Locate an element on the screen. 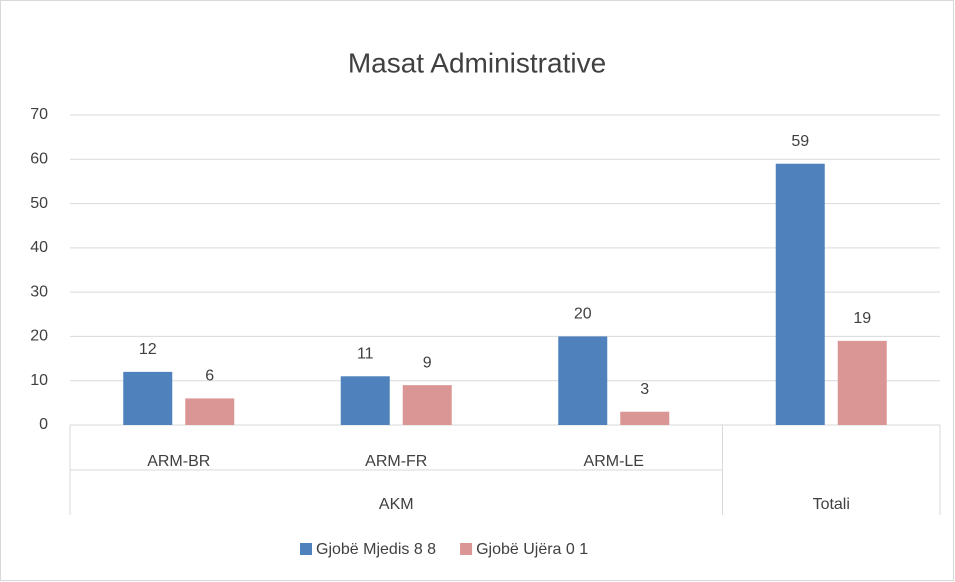 This screenshot has width=955, height=582. chart-title: Masat Administrative is located at coordinates (477, 62).